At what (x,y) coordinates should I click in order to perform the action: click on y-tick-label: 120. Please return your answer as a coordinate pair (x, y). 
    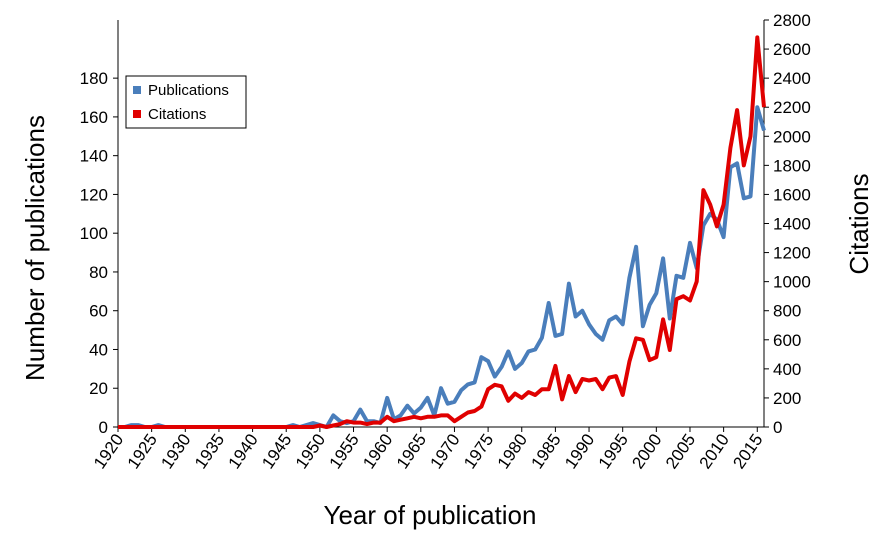
    Looking at the image, I should click on (94, 194).